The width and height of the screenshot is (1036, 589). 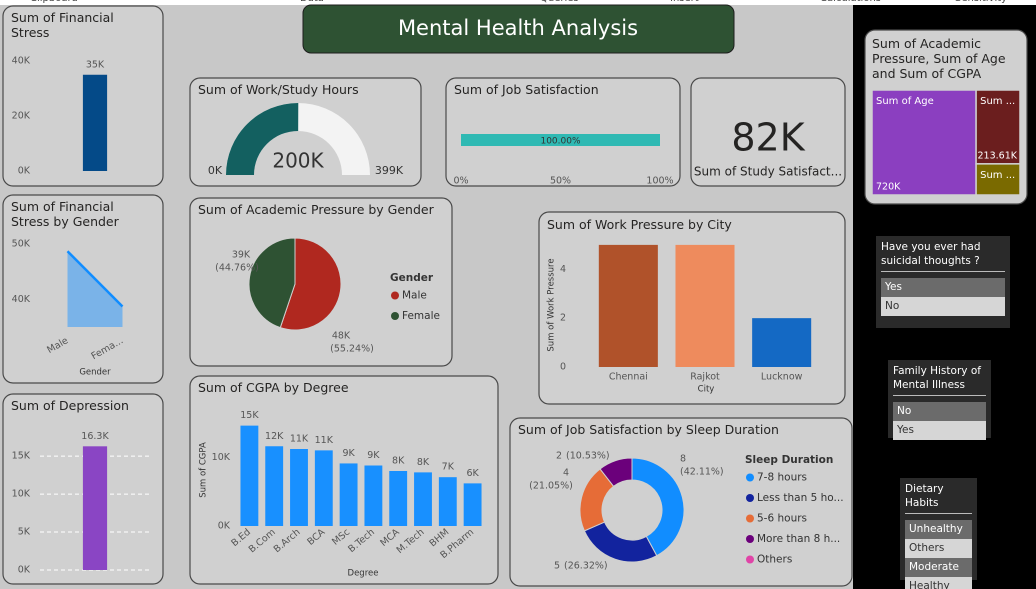 What do you see at coordinates (95, 436) in the screenshot?
I see `data-label: 16.3K` at bounding box center [95, 436].